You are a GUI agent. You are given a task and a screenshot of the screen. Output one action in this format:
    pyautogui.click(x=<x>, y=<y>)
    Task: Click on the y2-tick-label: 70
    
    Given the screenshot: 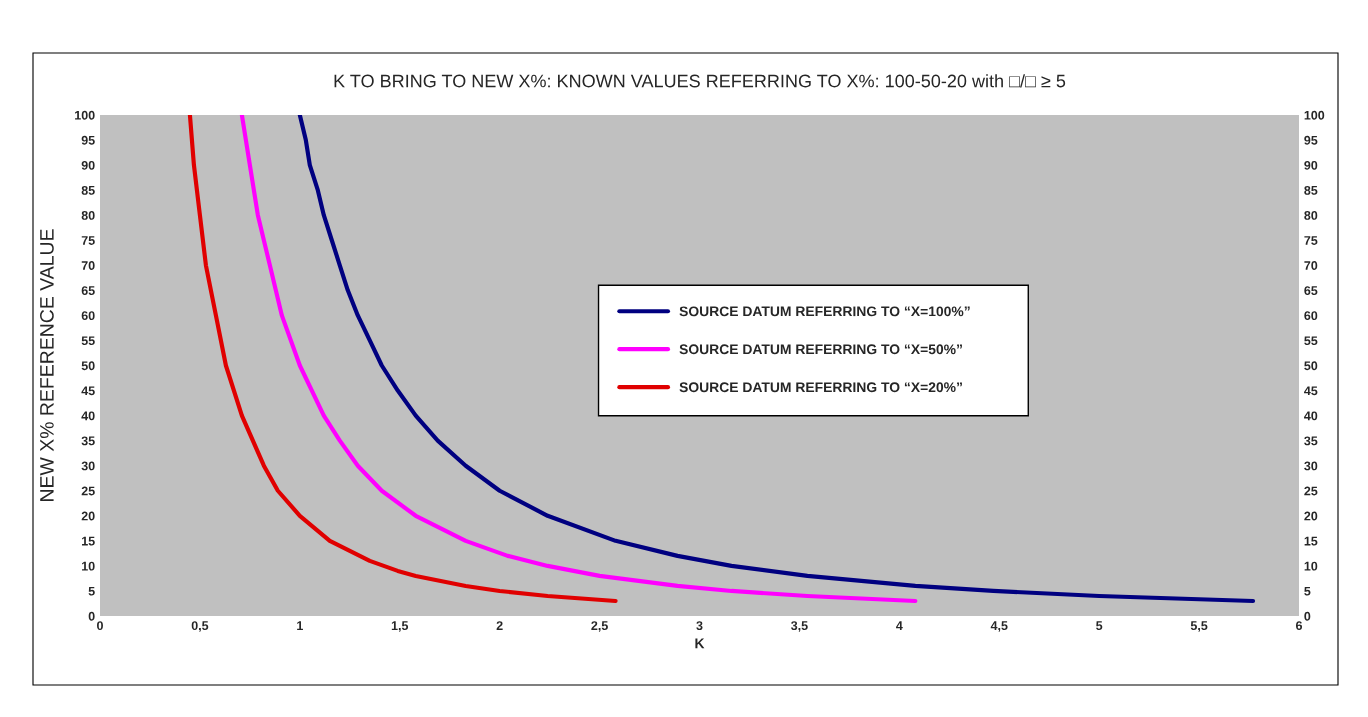 What is the action you would take?
    pyautogui.click(x=1311, y=265)
    